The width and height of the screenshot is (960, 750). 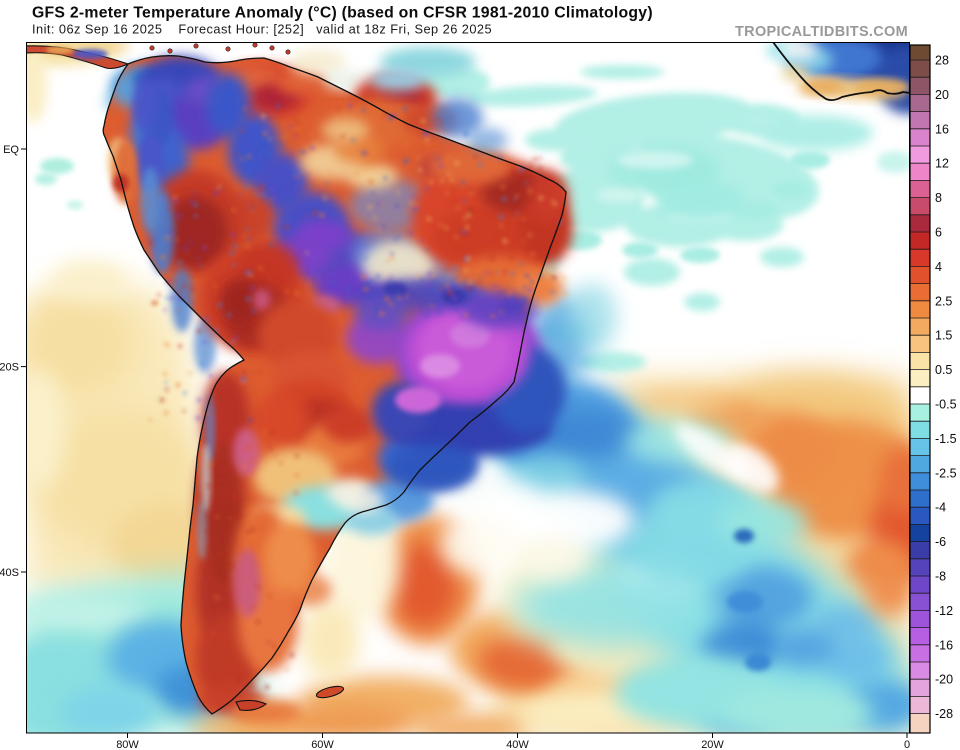 I want to click on svg-text: -1.5, so click(x=946, y=439).